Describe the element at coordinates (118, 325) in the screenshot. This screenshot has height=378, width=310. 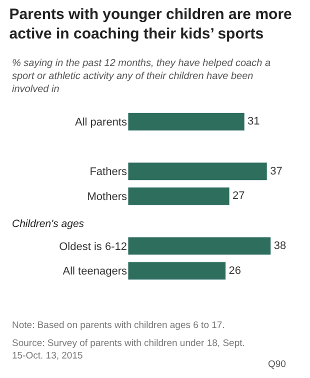
I see `text: Note: Based on parents with children ages 6 to 17.` at that location.